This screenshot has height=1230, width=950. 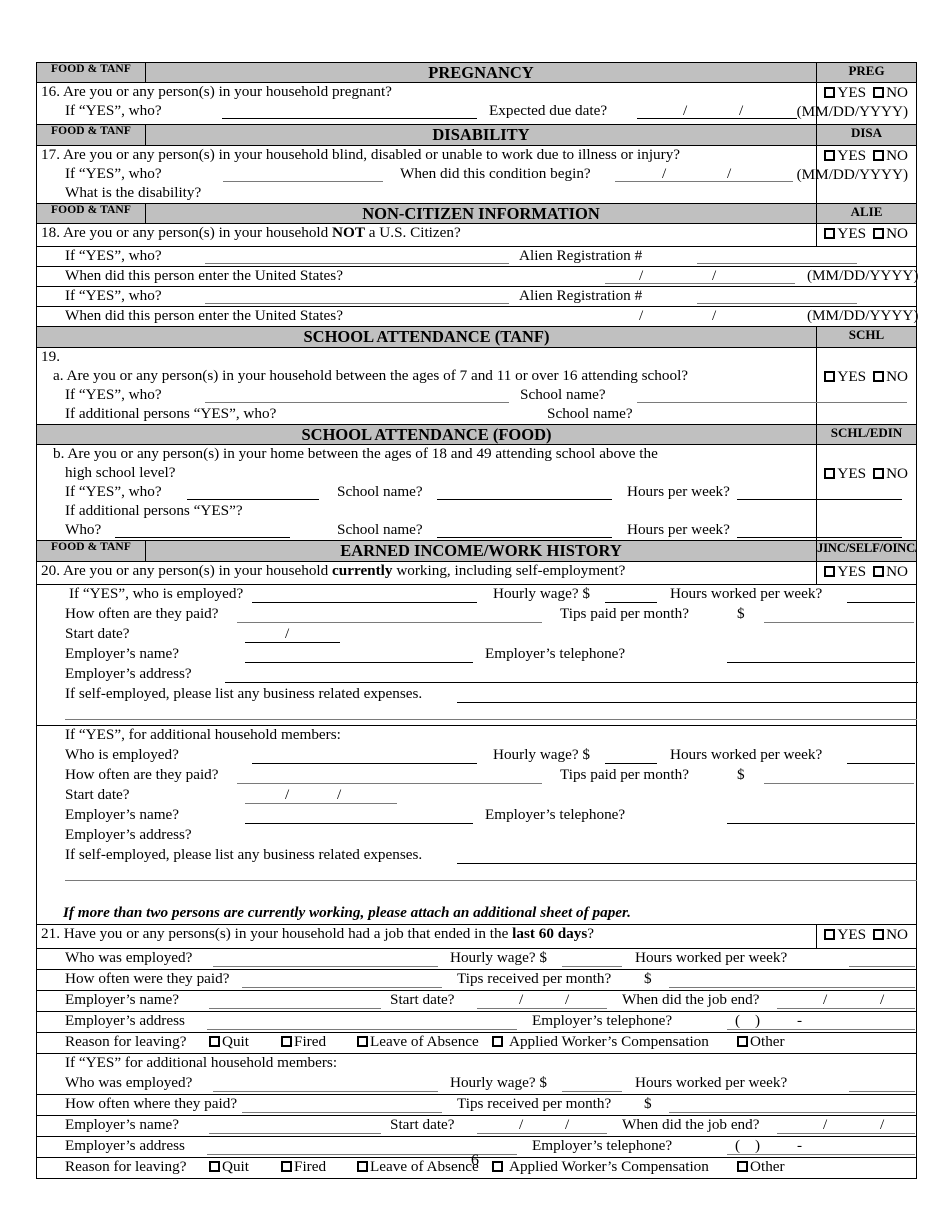 What do you see at coordinates (881, 763) in the screenshot?
I see `input-q20p2-hours-worked` at bounding box center [881, 763].